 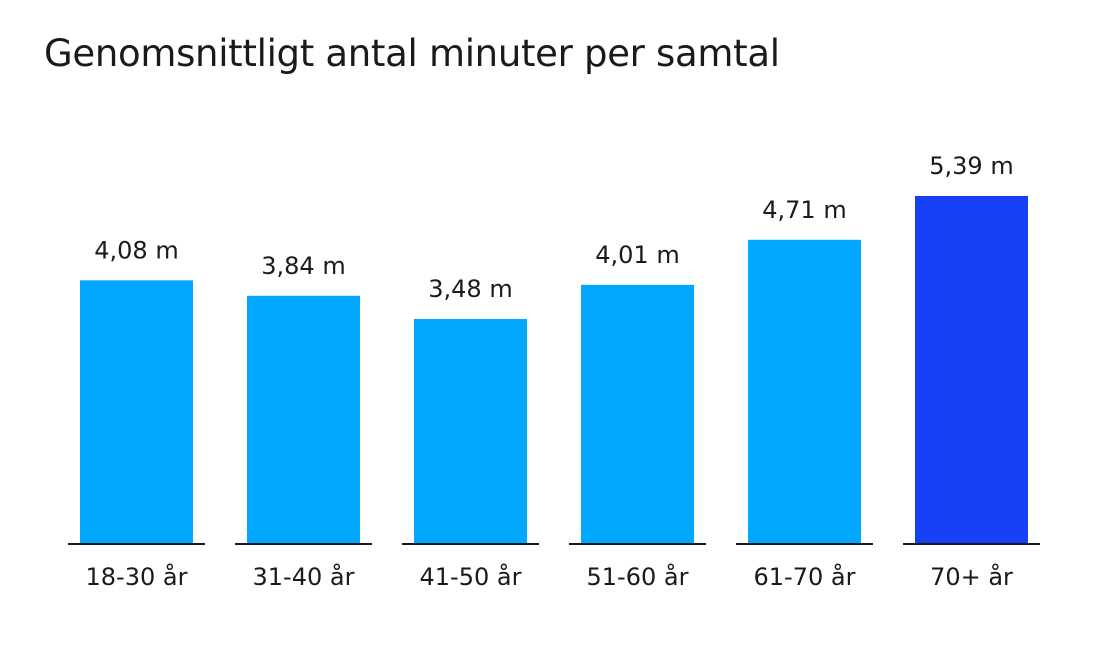 What do you see at coordinates (303, 266) in the screenshot?
I see `data-label-1: 3,84 m` at bounding box center [303, 266].